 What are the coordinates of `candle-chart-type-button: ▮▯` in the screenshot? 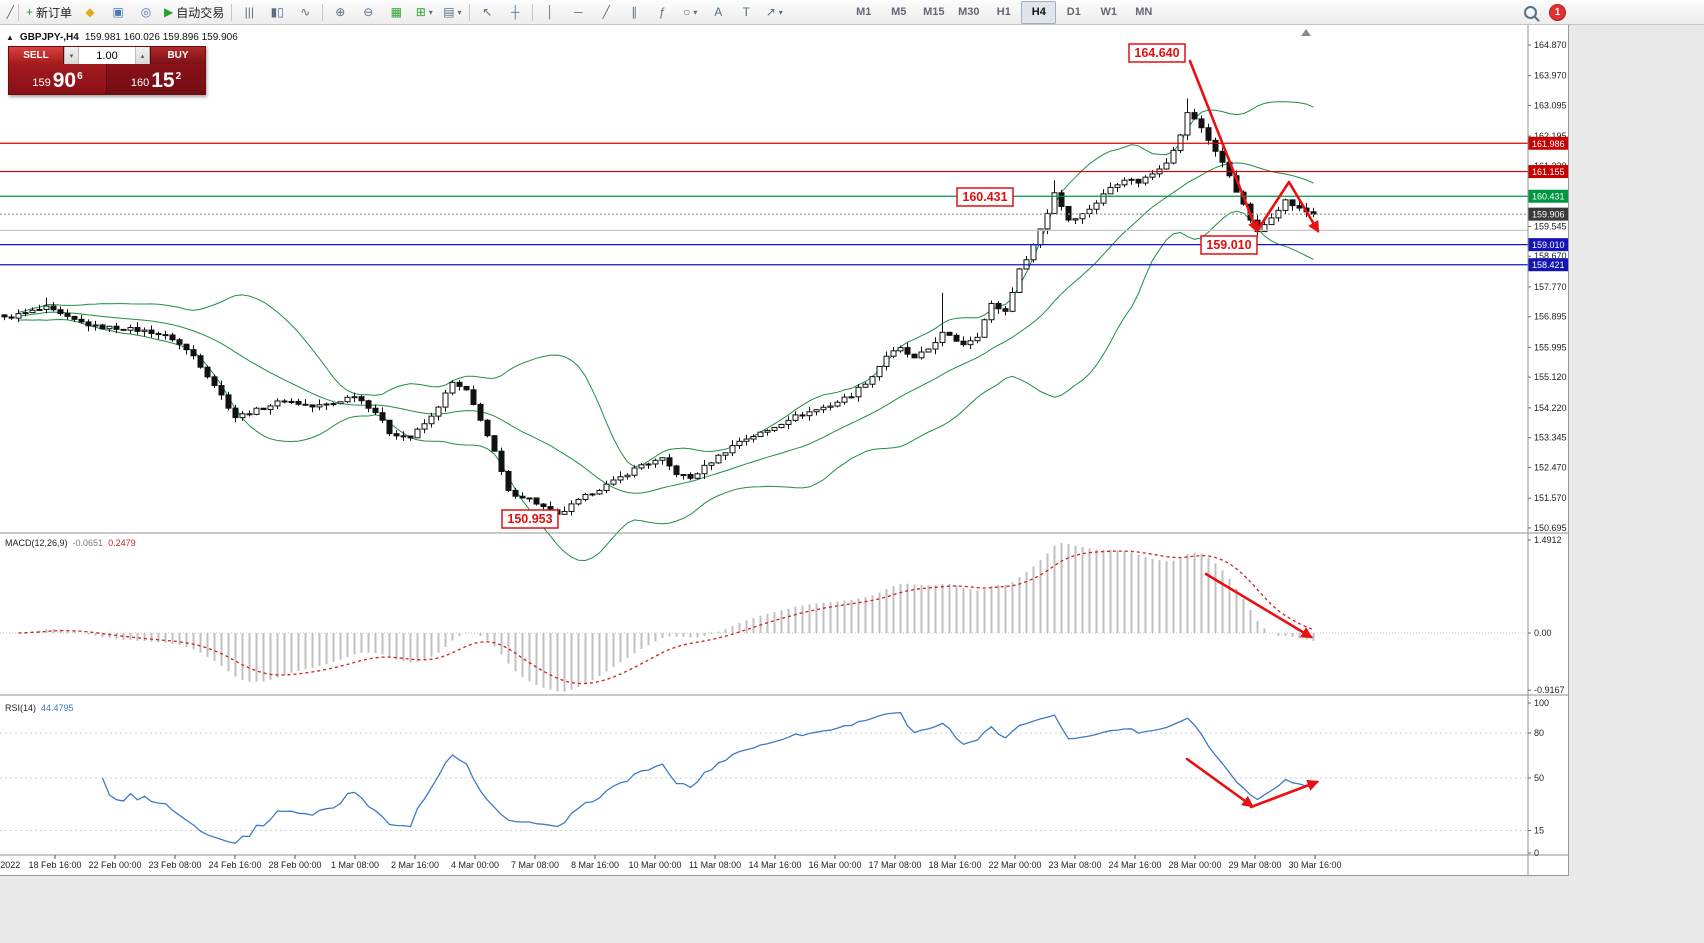 It's located at (277, 12).